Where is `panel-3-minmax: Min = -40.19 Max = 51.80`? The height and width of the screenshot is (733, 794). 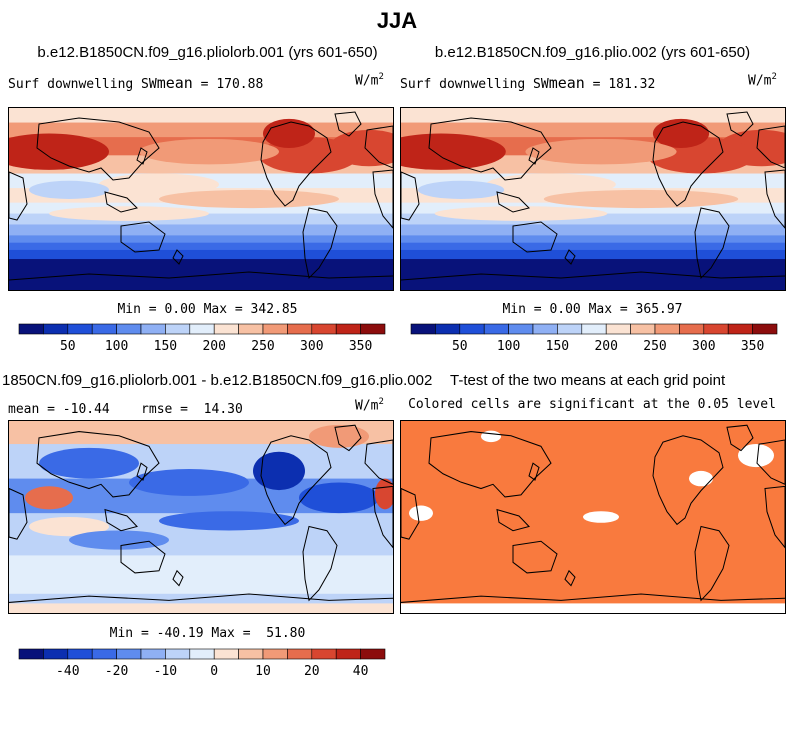 panel-3-minmax: Min = -40.19 Max = 51.80 is located at coordinates (207, 633).